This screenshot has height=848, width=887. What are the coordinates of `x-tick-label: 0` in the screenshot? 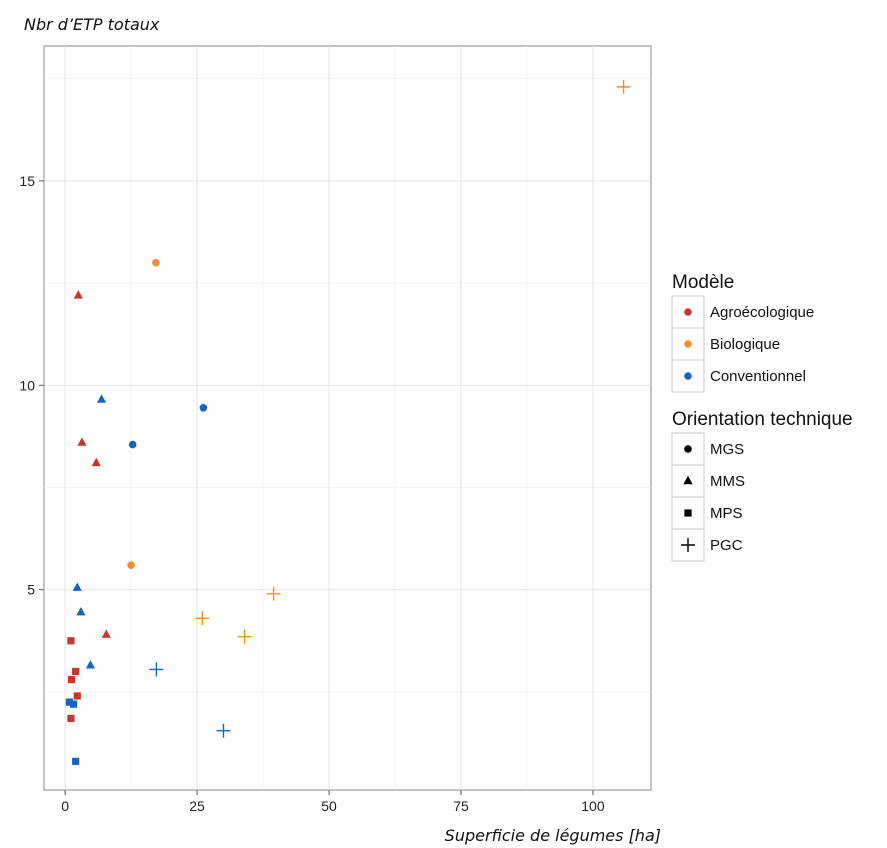 It's located at (65, 806).